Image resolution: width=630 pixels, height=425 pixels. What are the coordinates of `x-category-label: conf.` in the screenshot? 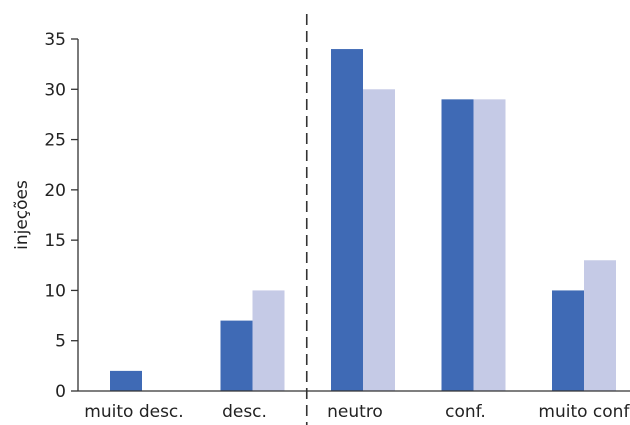 It's located at (465, 412).